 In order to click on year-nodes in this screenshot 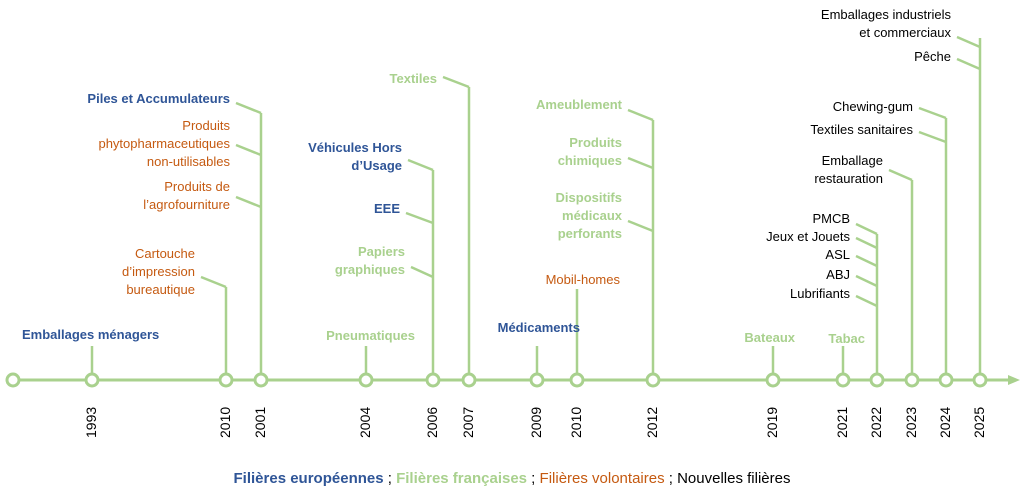, I will do `click(496, 380)`.